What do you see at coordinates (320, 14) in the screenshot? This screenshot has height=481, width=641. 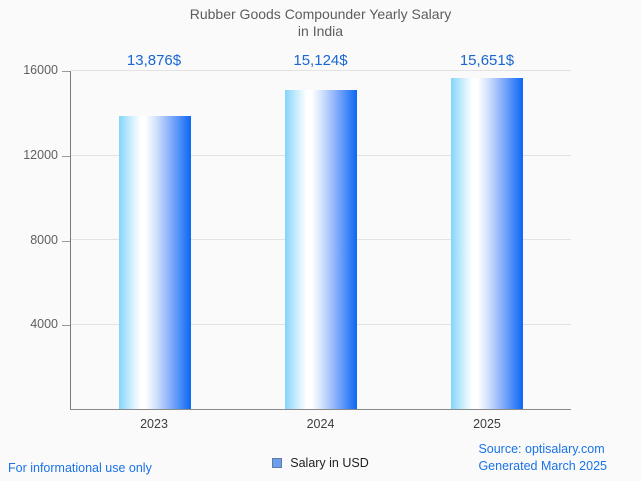 I see `chart-title-line1: Rubber Goods Compounder Yearly Salary` at bounding box center [320, 14].